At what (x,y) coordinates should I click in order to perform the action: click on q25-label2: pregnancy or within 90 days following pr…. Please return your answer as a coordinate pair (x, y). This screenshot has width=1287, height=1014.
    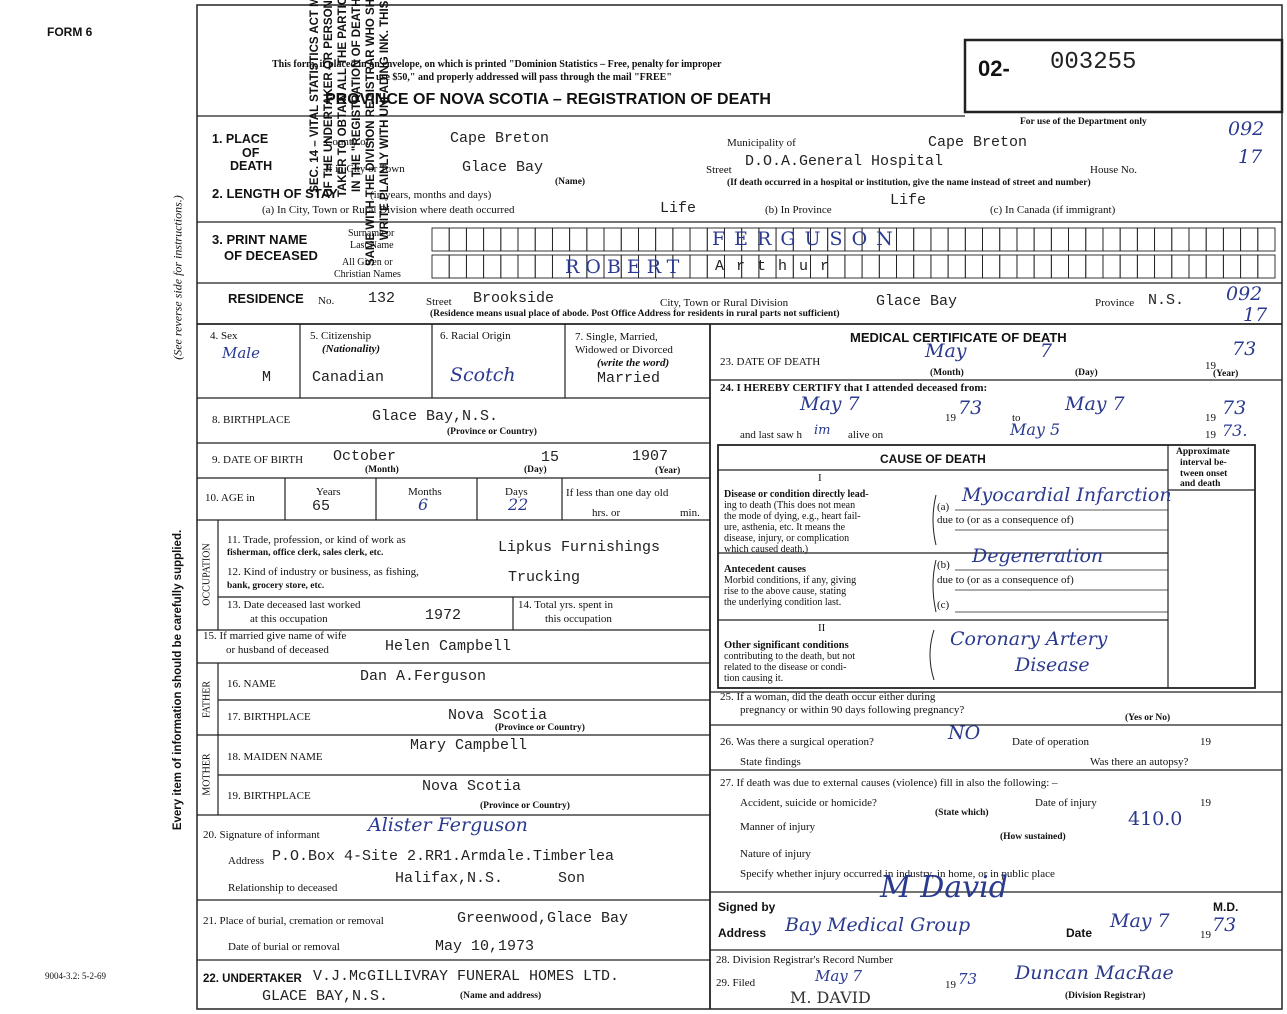
    Looking at the image, I should click on (852, 710).